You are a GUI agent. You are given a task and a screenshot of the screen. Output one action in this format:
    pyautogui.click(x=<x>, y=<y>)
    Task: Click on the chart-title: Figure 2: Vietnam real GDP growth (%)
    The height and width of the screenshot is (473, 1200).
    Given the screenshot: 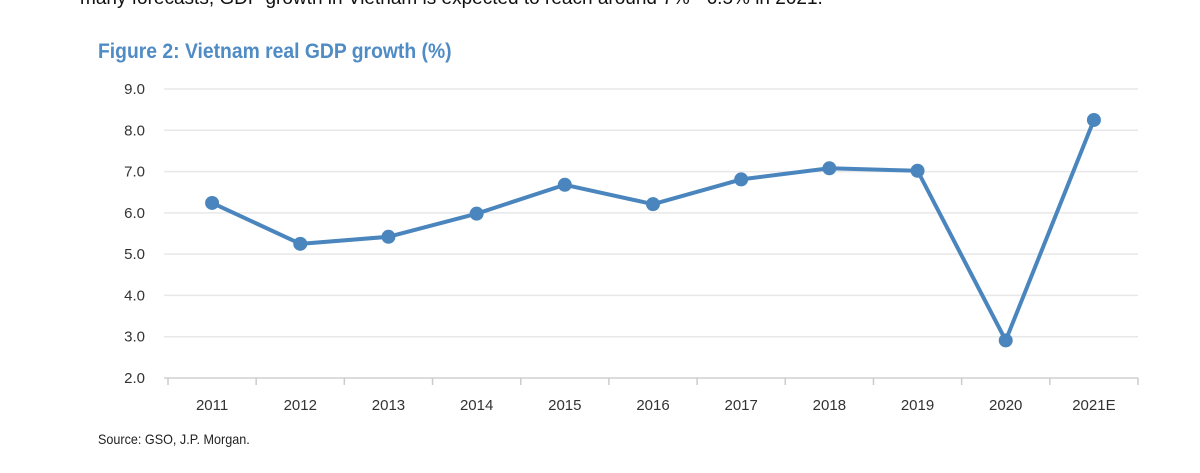 What is the action you would take?
    pyautogui.click(x=275, y=51)
    